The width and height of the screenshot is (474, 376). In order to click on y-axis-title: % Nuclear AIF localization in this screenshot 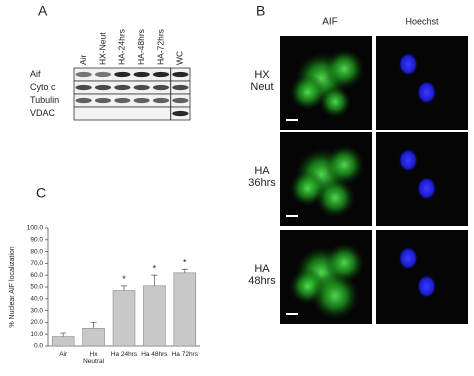, I will do `click(12, 286)`.